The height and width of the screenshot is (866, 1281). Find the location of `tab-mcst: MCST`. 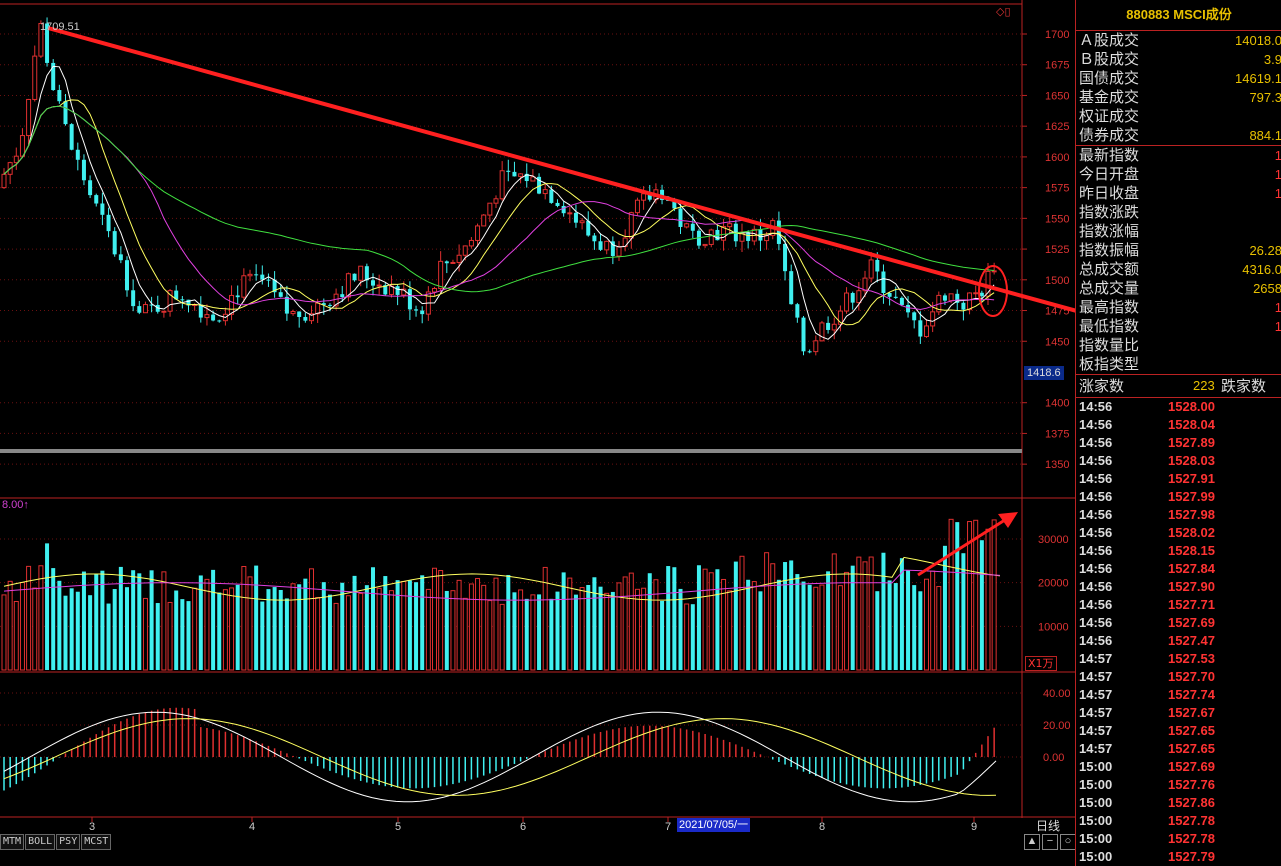

tab-mcst: MCST is located at coordinates (96, 842).